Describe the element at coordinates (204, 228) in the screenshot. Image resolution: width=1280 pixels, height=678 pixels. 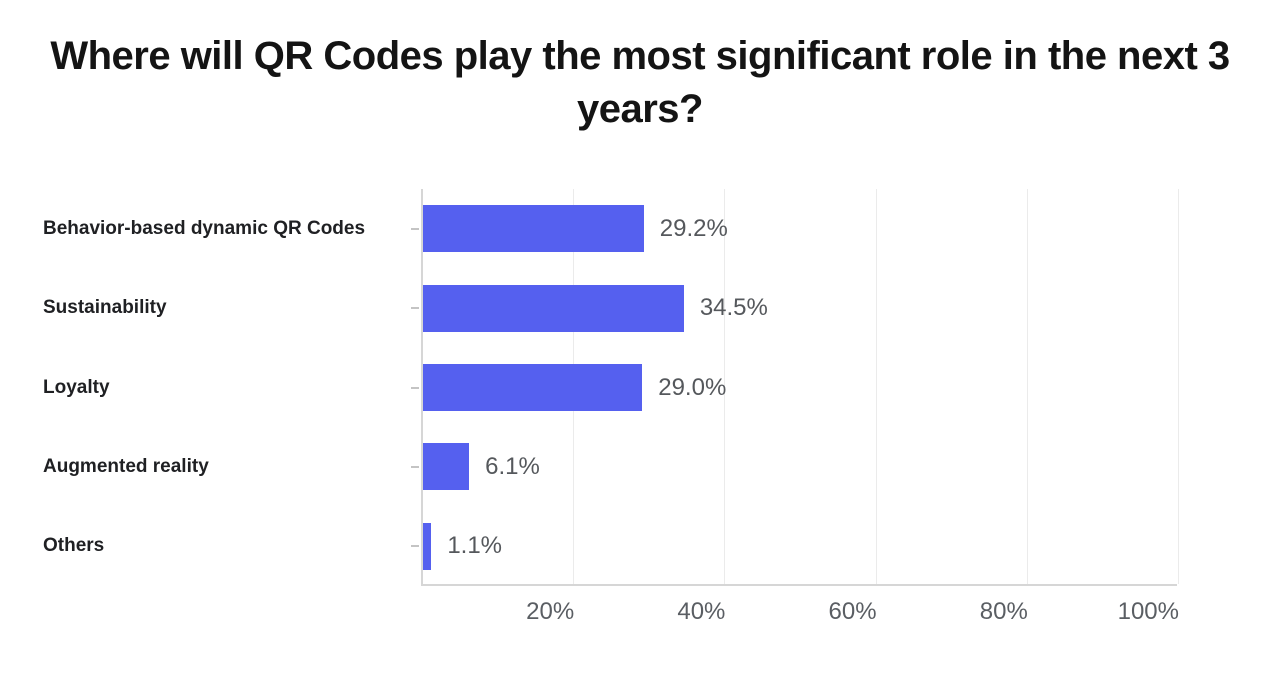
I see `category-label: Behavior-based dynamic QR Codes` at that location.